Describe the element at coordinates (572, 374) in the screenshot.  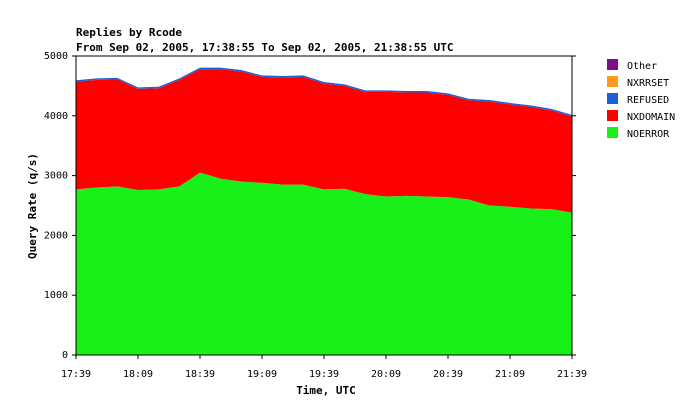
I see `x-tick-label: 21:39` at that location.